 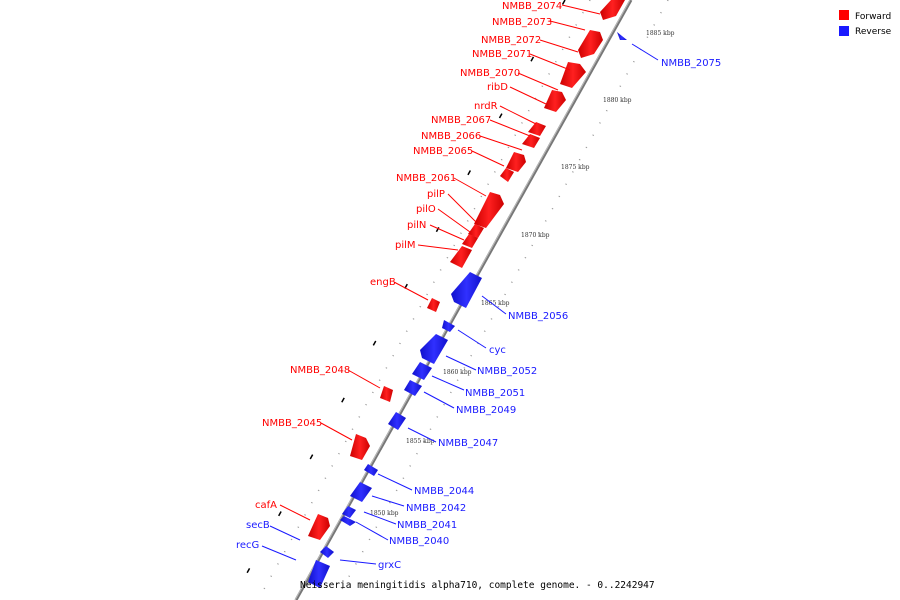 I want to click on legend-label-forward: Forward, so click(x=873, y=17).